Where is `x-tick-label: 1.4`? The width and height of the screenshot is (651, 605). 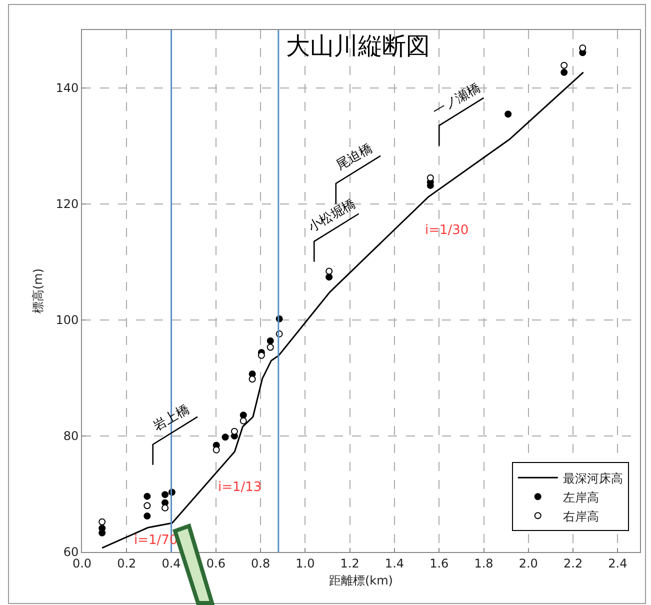 x-tick-label: 1.4 is located at coordinates (394, 563).